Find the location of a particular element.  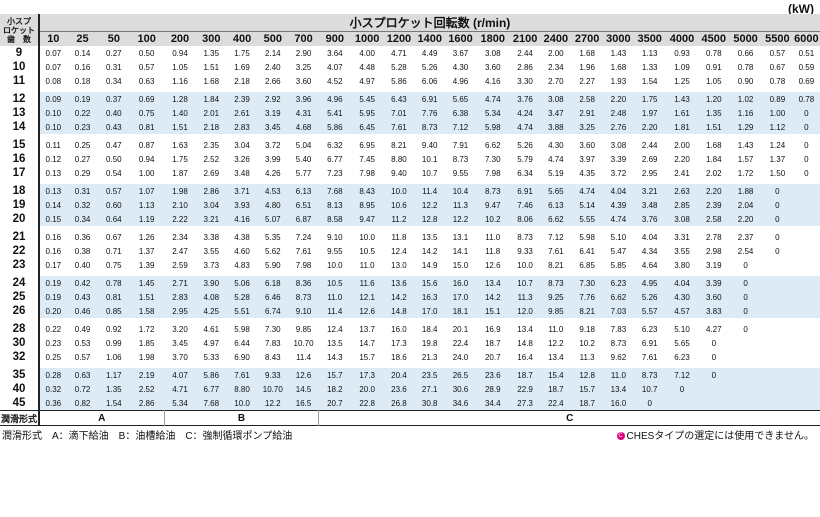

speed-header-cell: 400 is located at coordinates (242, 38).